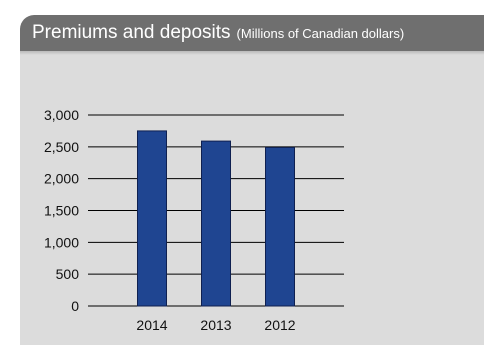 The height and width of the screenshot is (345, 484). What do you see at coordinates (252, 53) in the screenshot?
I see `header-shadow` at bounding box center [252, 53].